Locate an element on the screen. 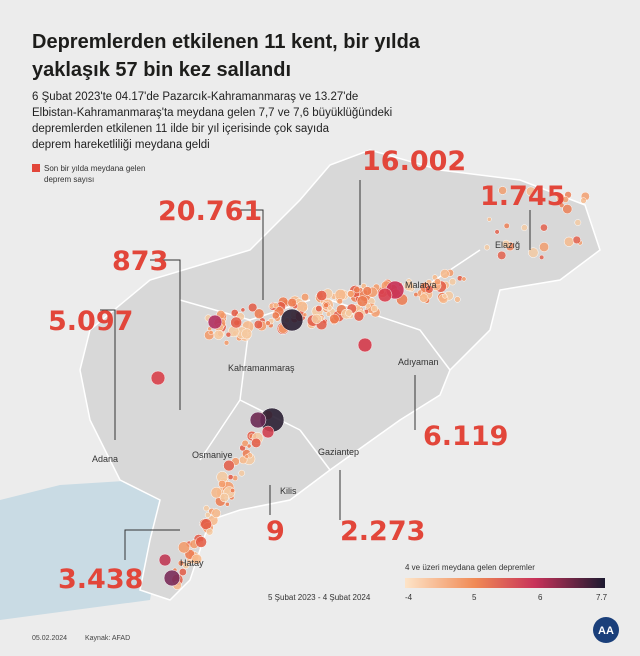 The height and width of the screenshot is (656, 640). city-count: 20.761 is located at coordinates (210, 211).